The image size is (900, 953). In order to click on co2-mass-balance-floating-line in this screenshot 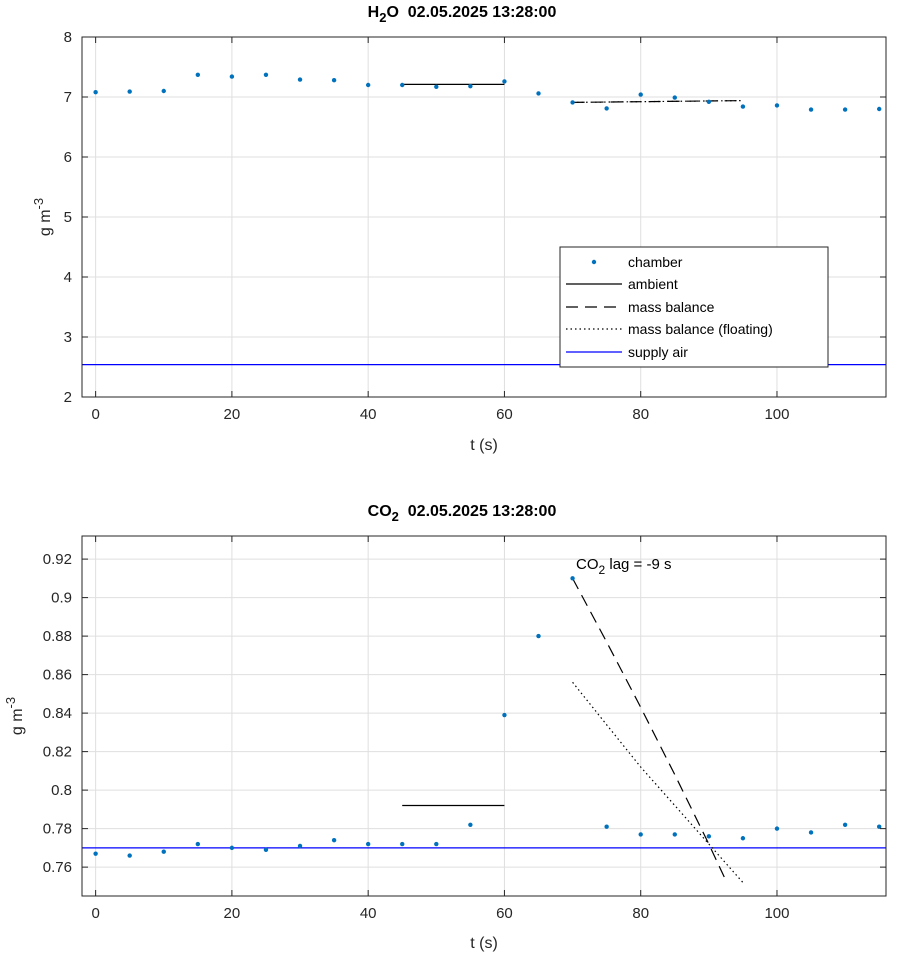, I will do `click(658, 782)`.